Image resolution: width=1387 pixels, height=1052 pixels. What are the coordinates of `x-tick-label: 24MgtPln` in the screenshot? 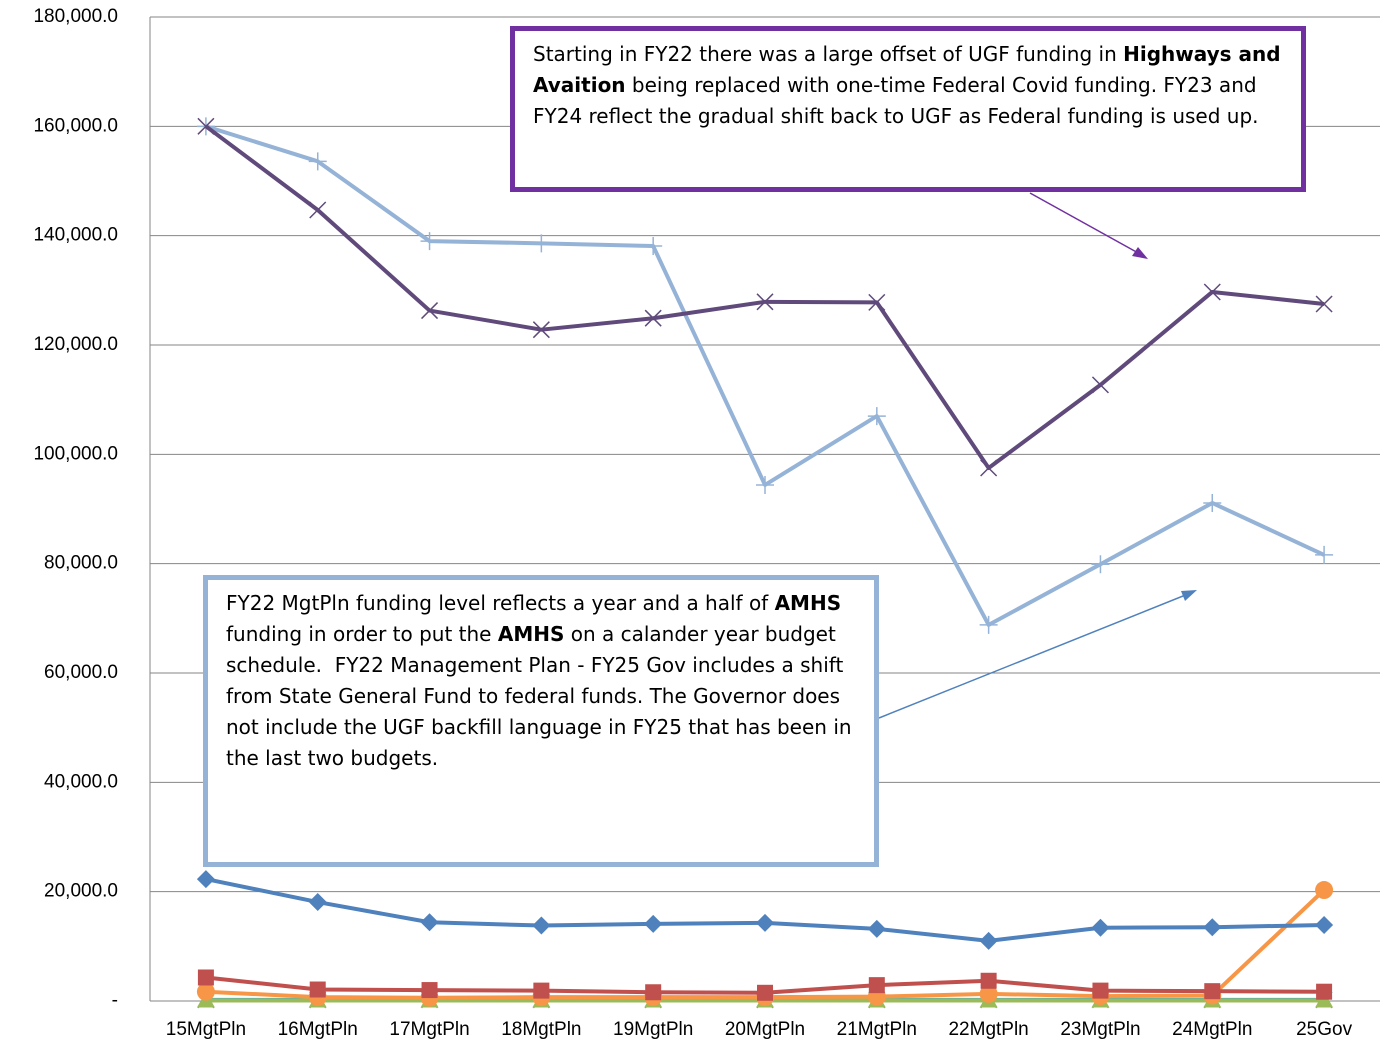 It's located at (1212, 1029).